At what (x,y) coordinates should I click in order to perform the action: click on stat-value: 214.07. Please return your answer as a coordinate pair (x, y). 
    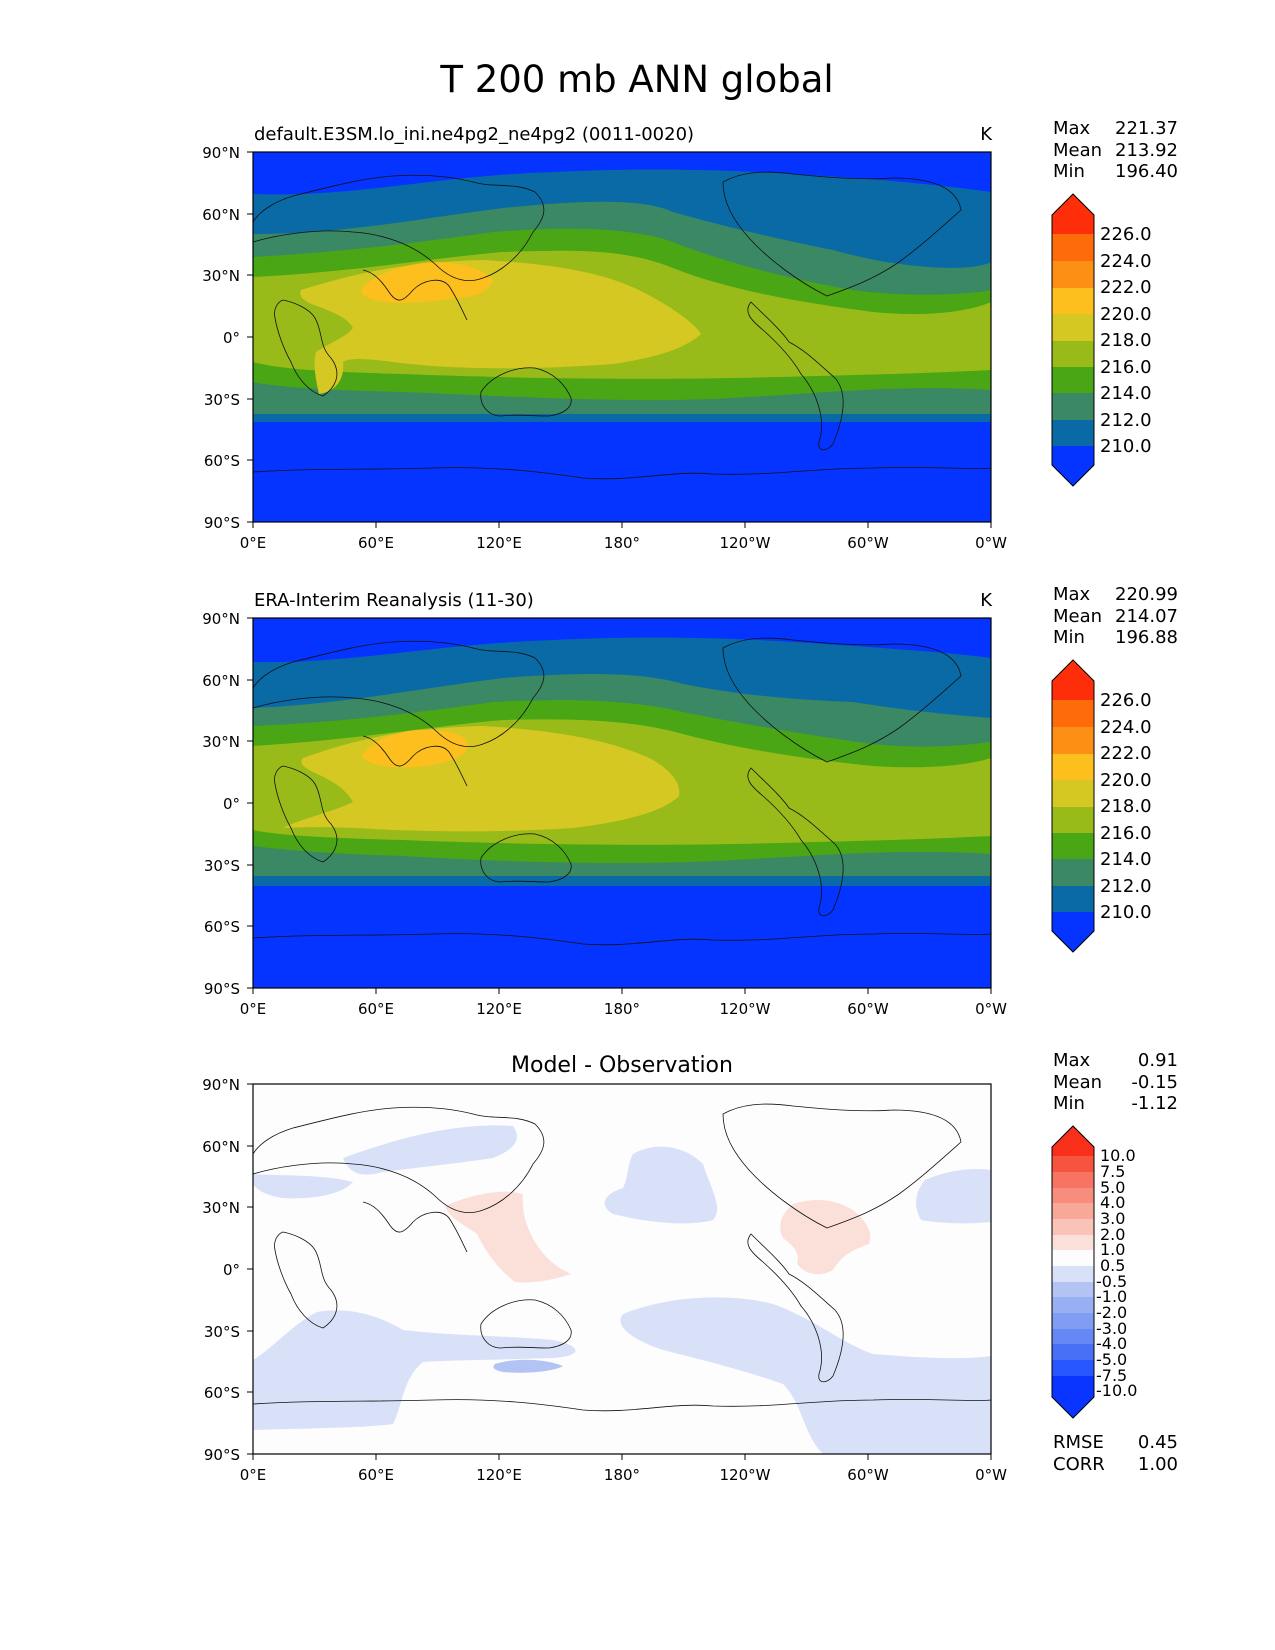
    Looking at the image, I should click on (1146, 616).